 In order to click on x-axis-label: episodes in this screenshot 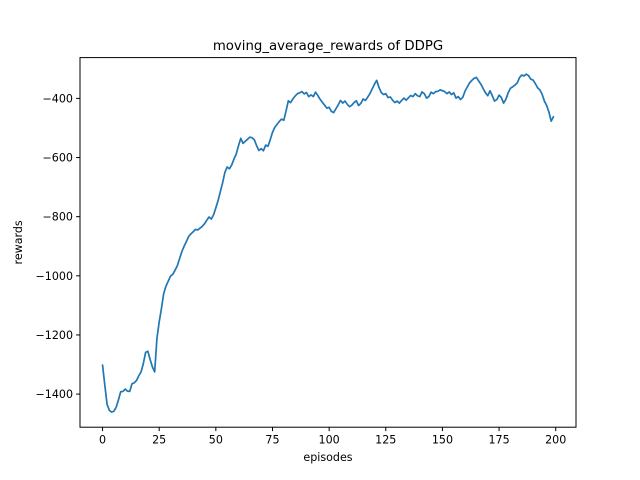, I will do `click(327, 457)`.